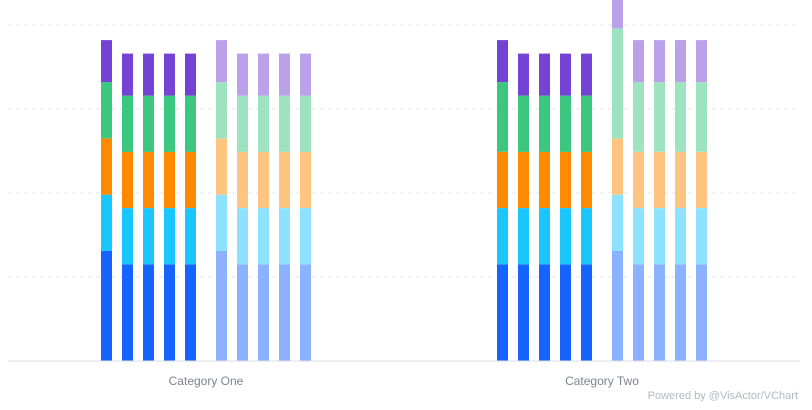 The height and width of the screenshot is (410, 812). I want to click on x-tick-label: Category Two, so click(602, 381).